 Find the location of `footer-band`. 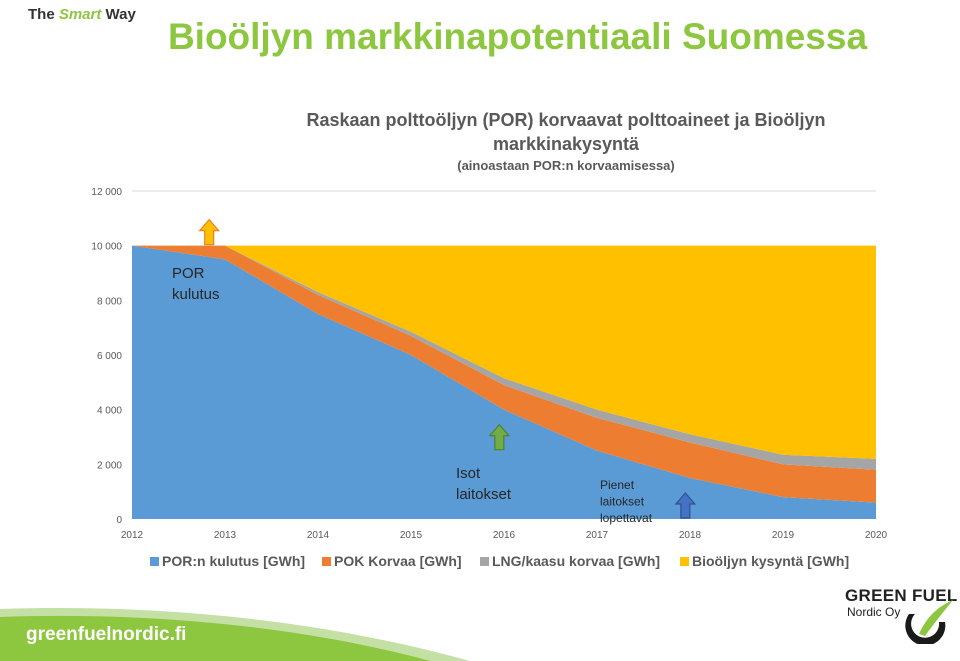

footer-band is located at coordinates (235, 634).